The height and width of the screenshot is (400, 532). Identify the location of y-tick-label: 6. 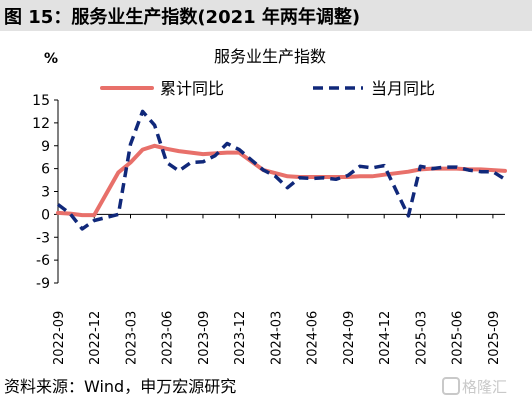
(45, 170).